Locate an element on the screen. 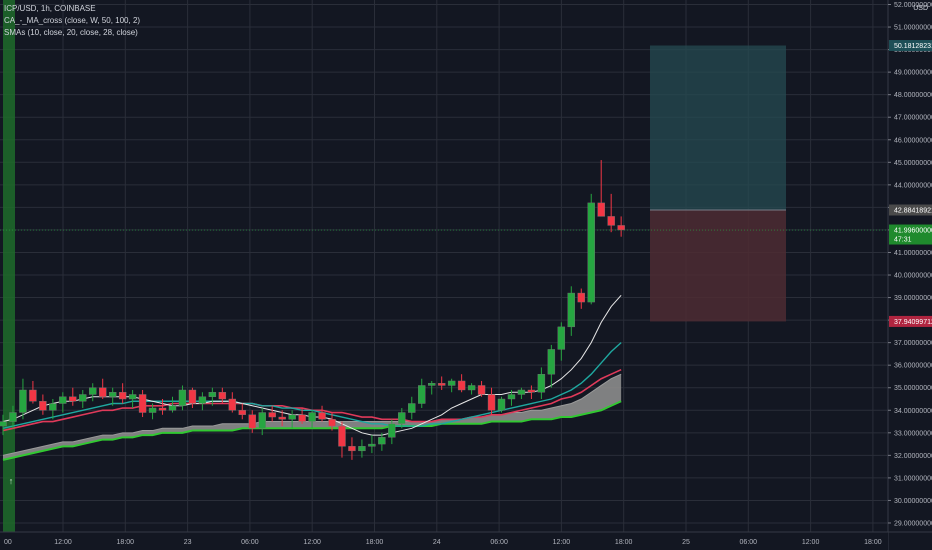 This screenshot has width=932, height=550. x-tick-label: 25 is located at coordinates (686, 542).